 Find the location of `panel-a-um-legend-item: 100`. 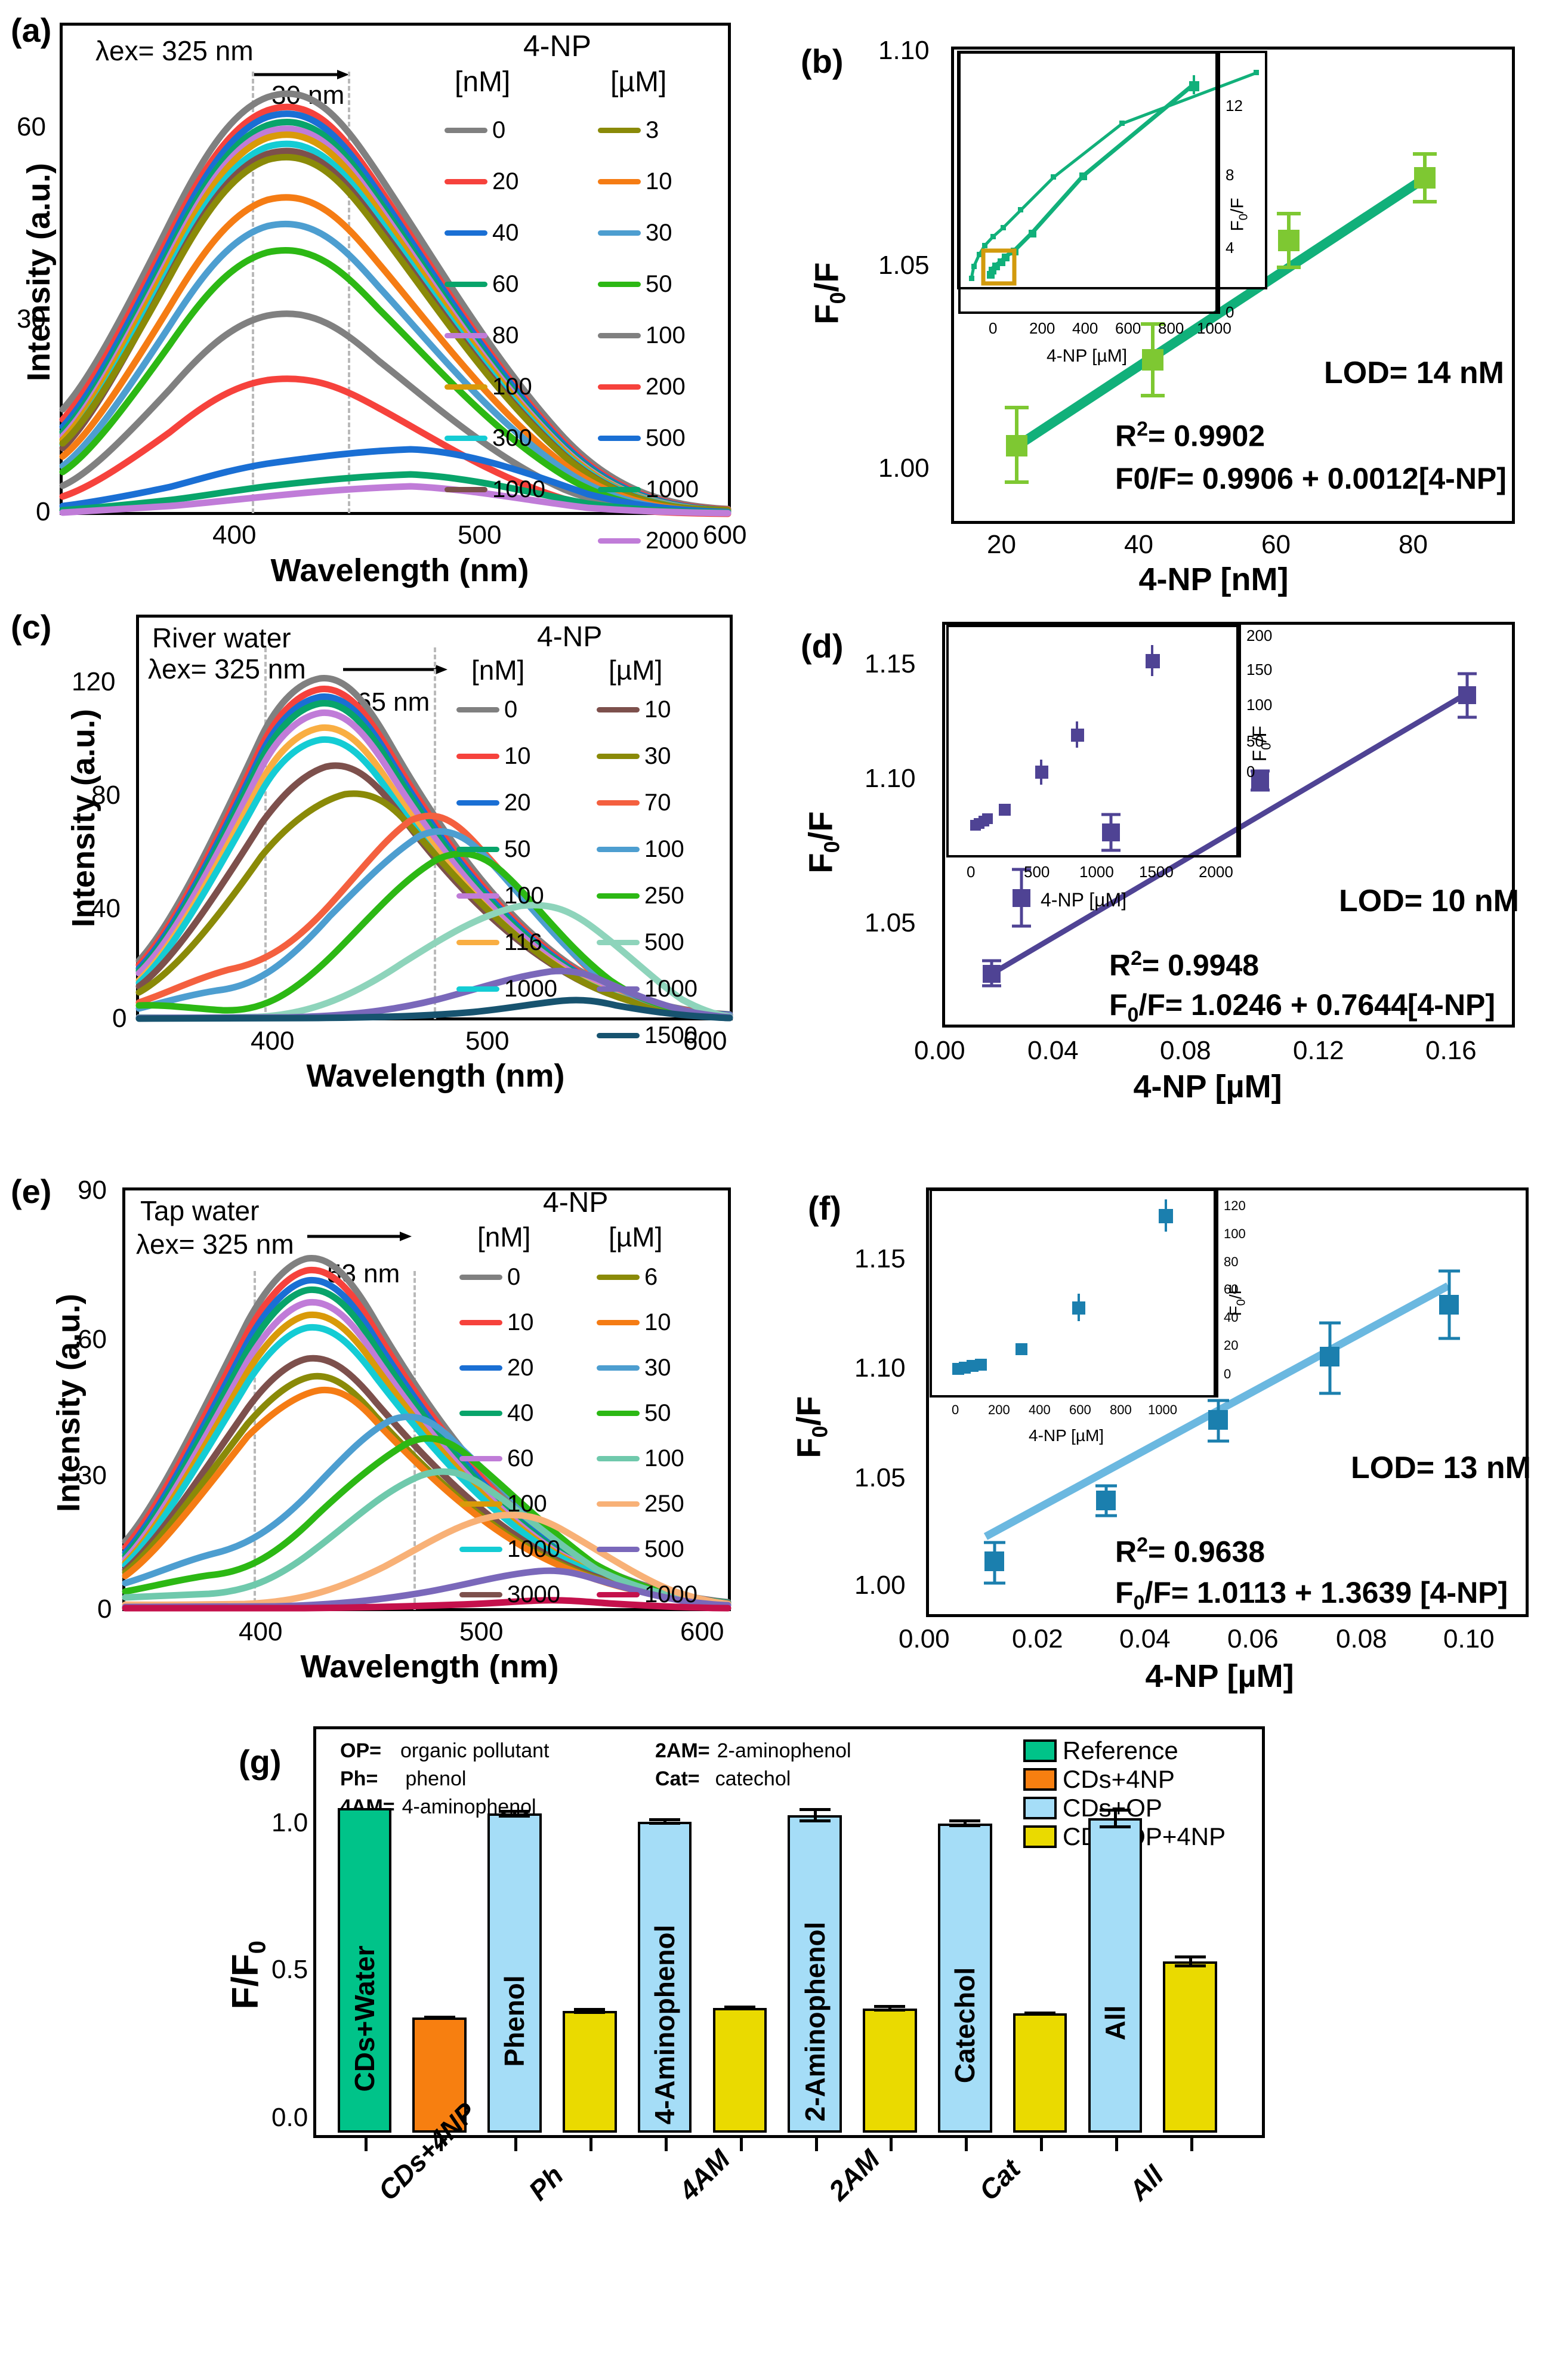

panel-a-um-legend-item: 100 is located at coordinates (648, 335).